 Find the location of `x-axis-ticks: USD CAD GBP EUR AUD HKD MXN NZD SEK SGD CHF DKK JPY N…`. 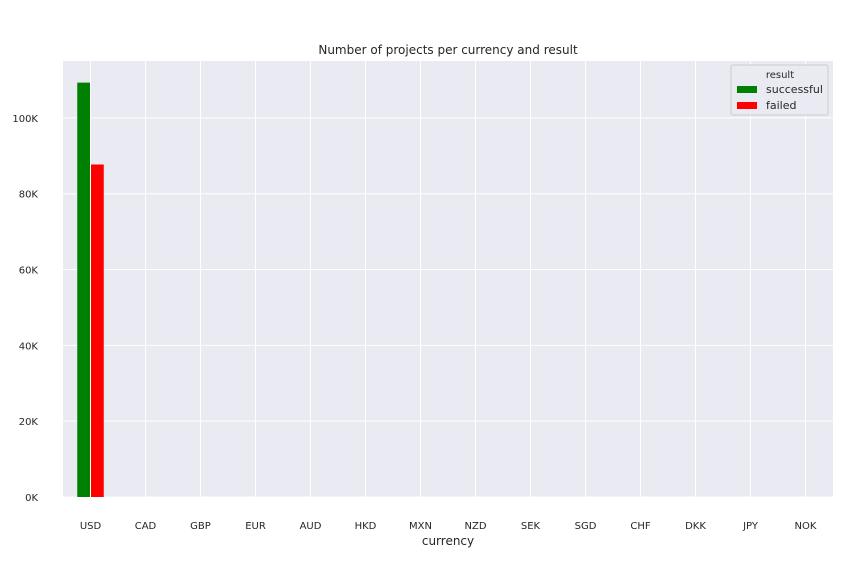

x-axis-ticks: USD CAD GBP EUR AUD HKD MXN NZD SEK SGD CHF DKK JPY N… is located at coordinates (448, 526).